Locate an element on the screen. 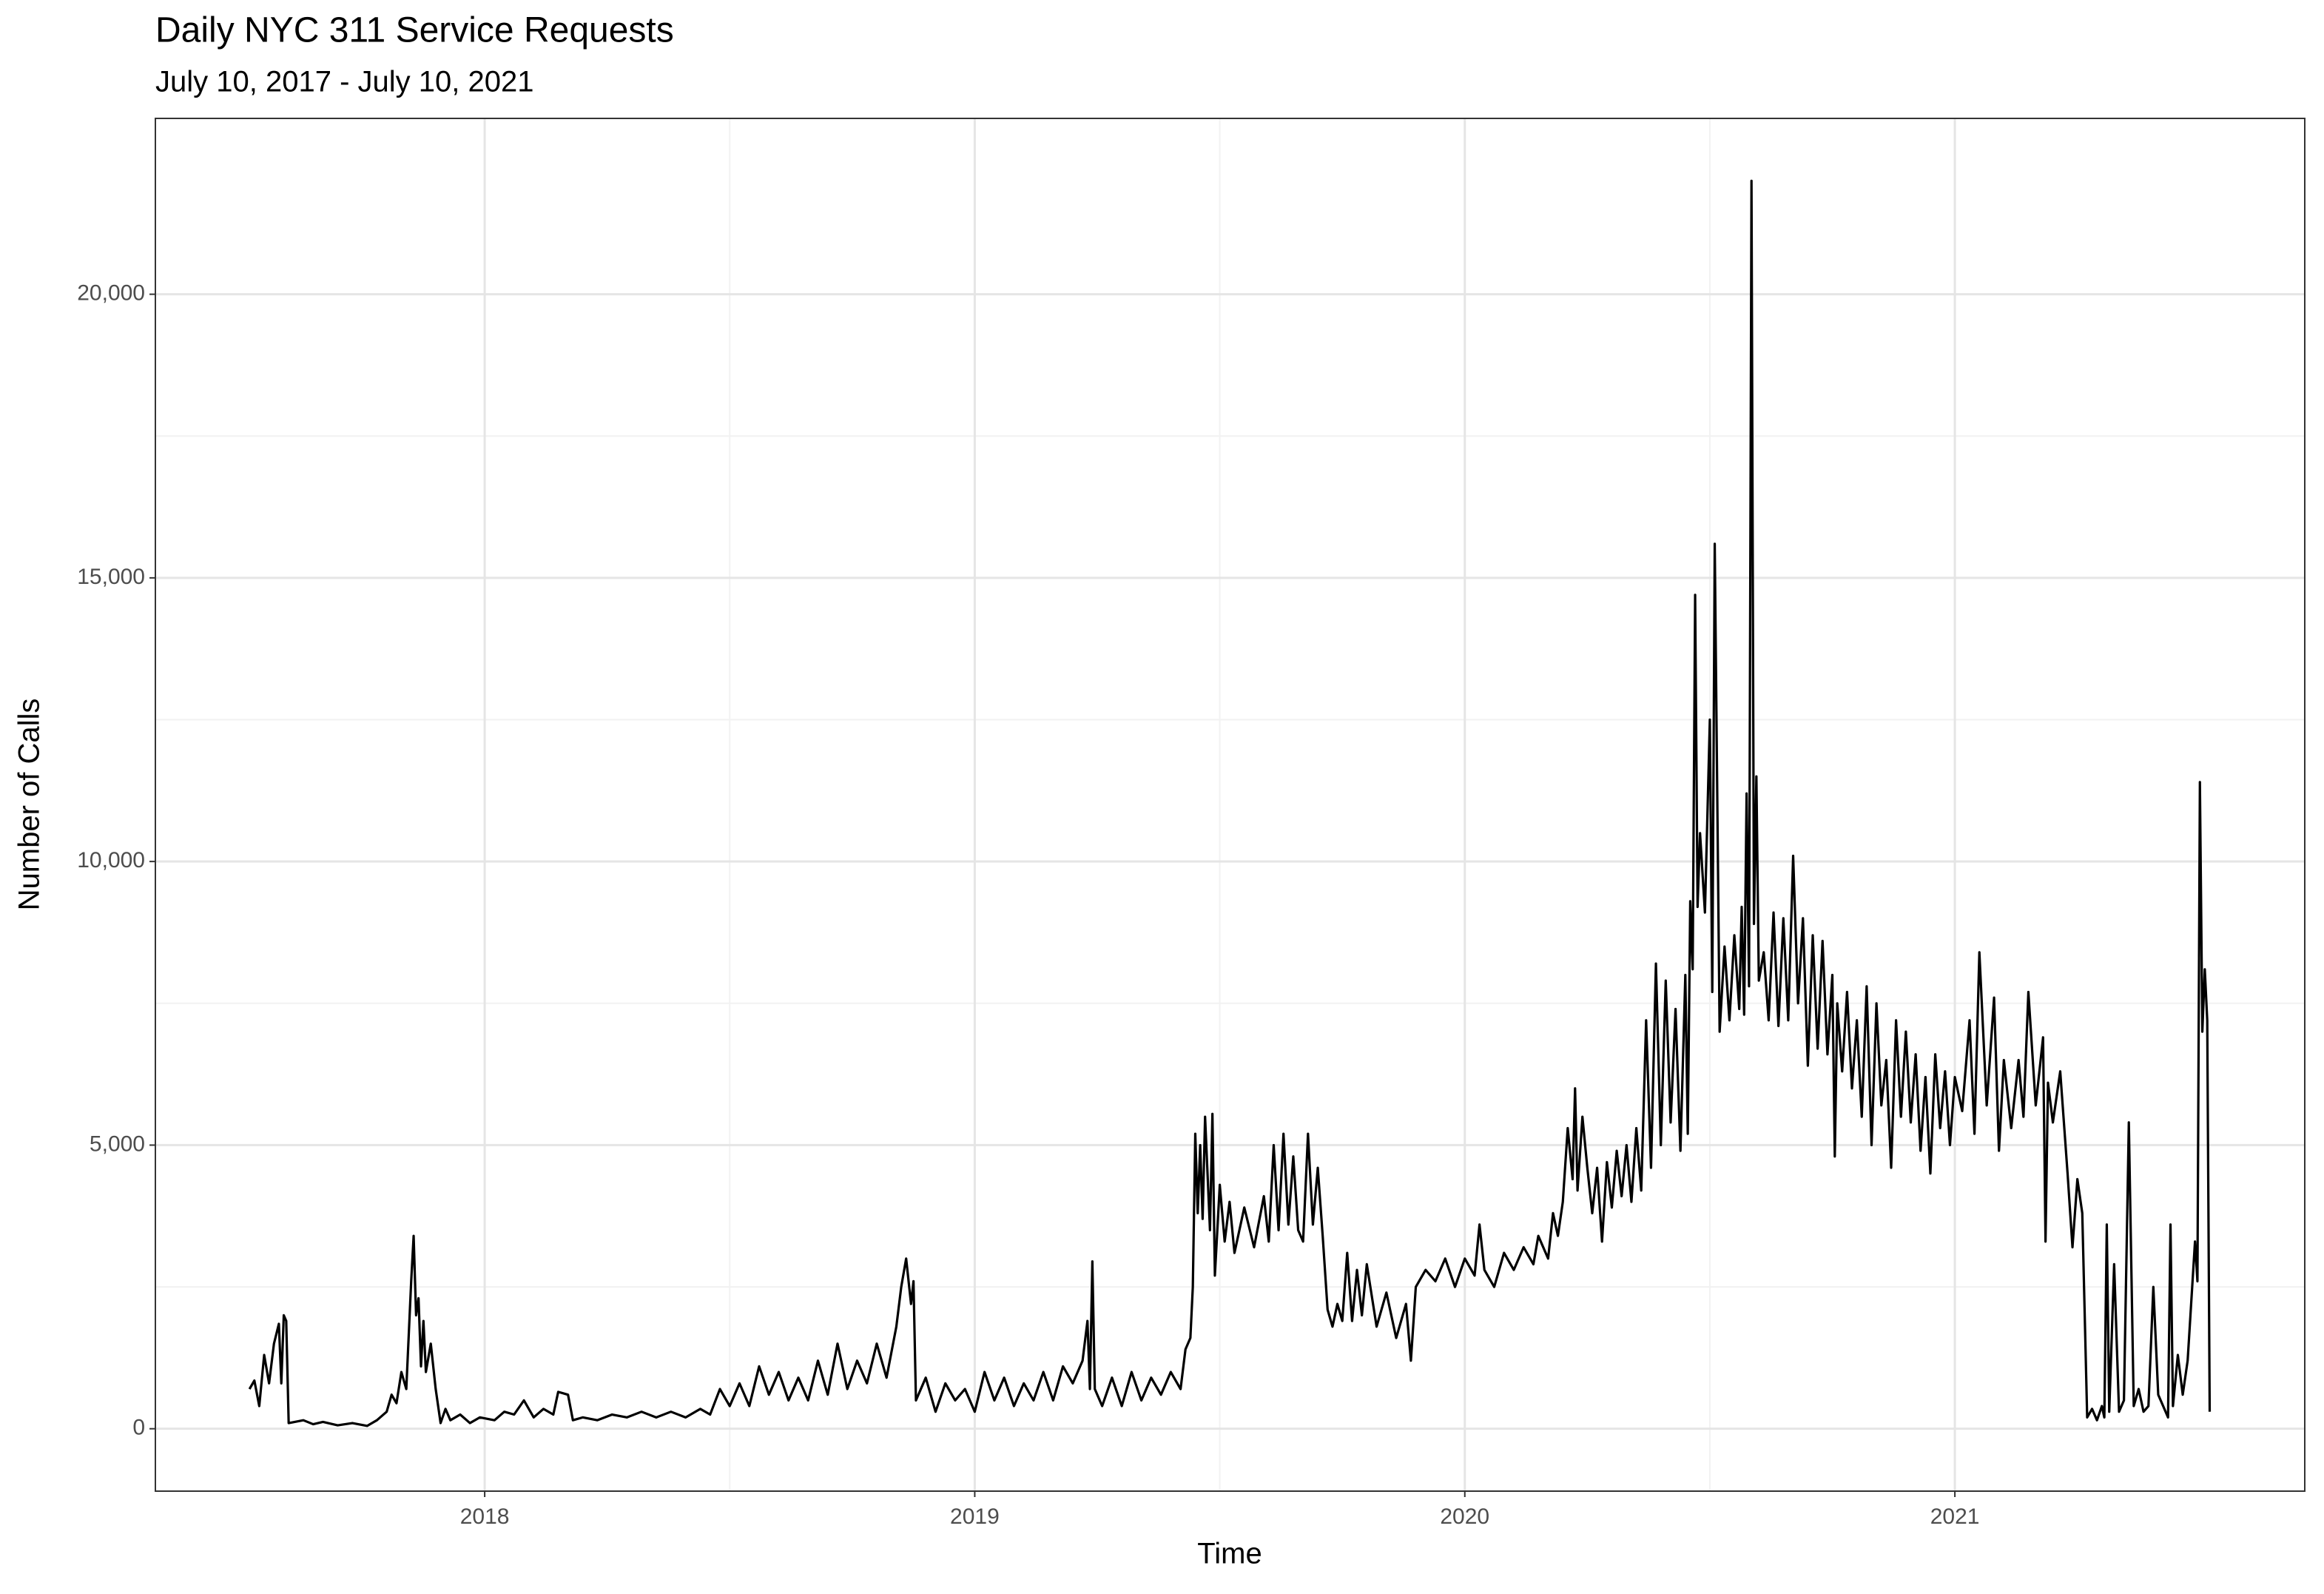  x-tick-label: 2021 is located at coordinates (1955, 1516).